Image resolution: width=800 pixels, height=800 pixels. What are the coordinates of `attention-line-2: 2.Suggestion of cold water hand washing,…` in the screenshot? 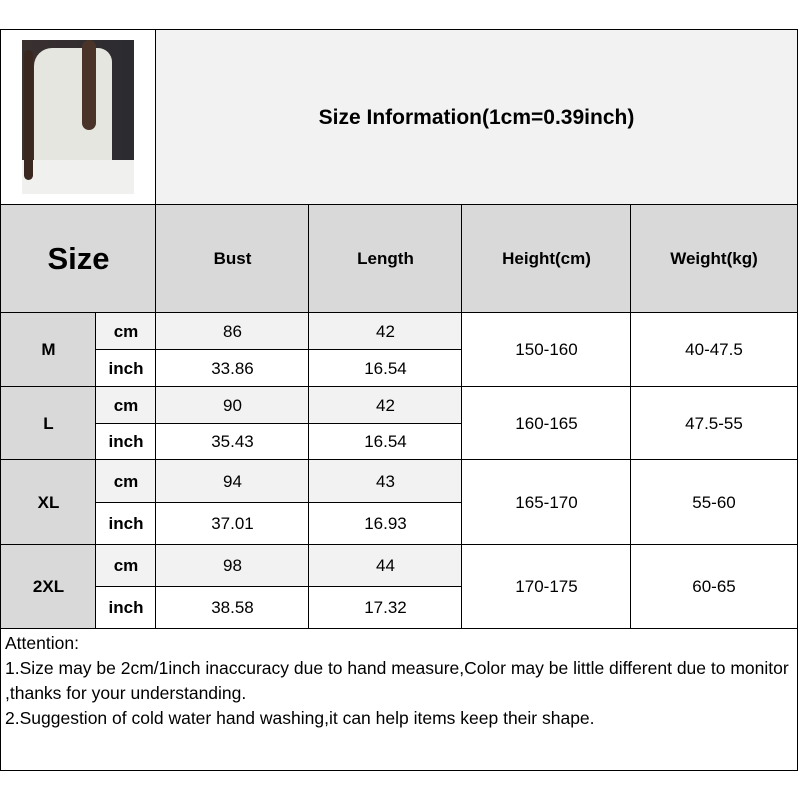 It's located at (300, 718).